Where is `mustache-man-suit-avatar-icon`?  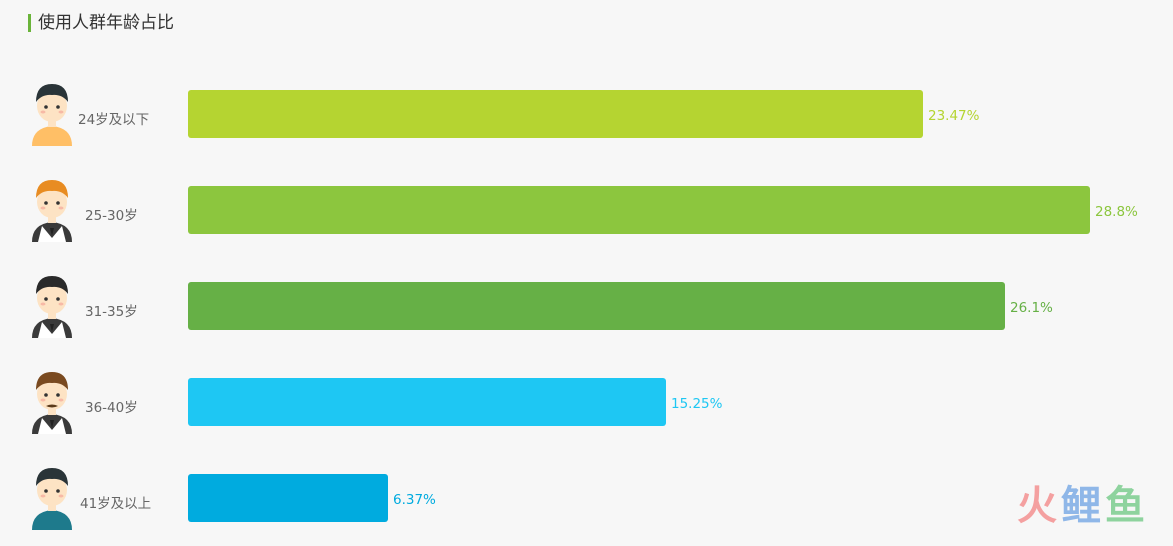 mustache-man-suit-avatar-icon is located at coordinates (52, 400).